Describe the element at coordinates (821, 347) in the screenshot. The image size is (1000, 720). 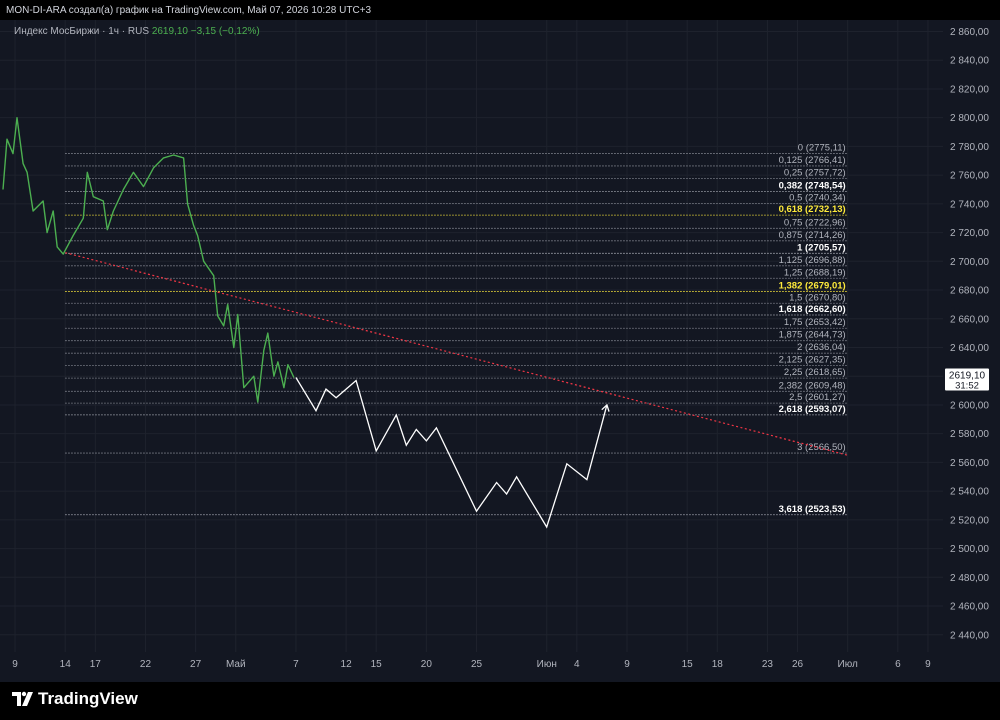
I see `fib-level-label: 2 (2636,04)` at that location.